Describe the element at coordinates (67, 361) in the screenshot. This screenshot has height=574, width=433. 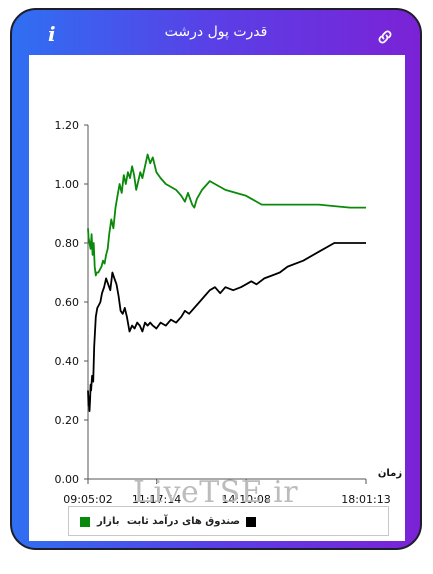
I see `y-tick-label: 0.40` at that location.